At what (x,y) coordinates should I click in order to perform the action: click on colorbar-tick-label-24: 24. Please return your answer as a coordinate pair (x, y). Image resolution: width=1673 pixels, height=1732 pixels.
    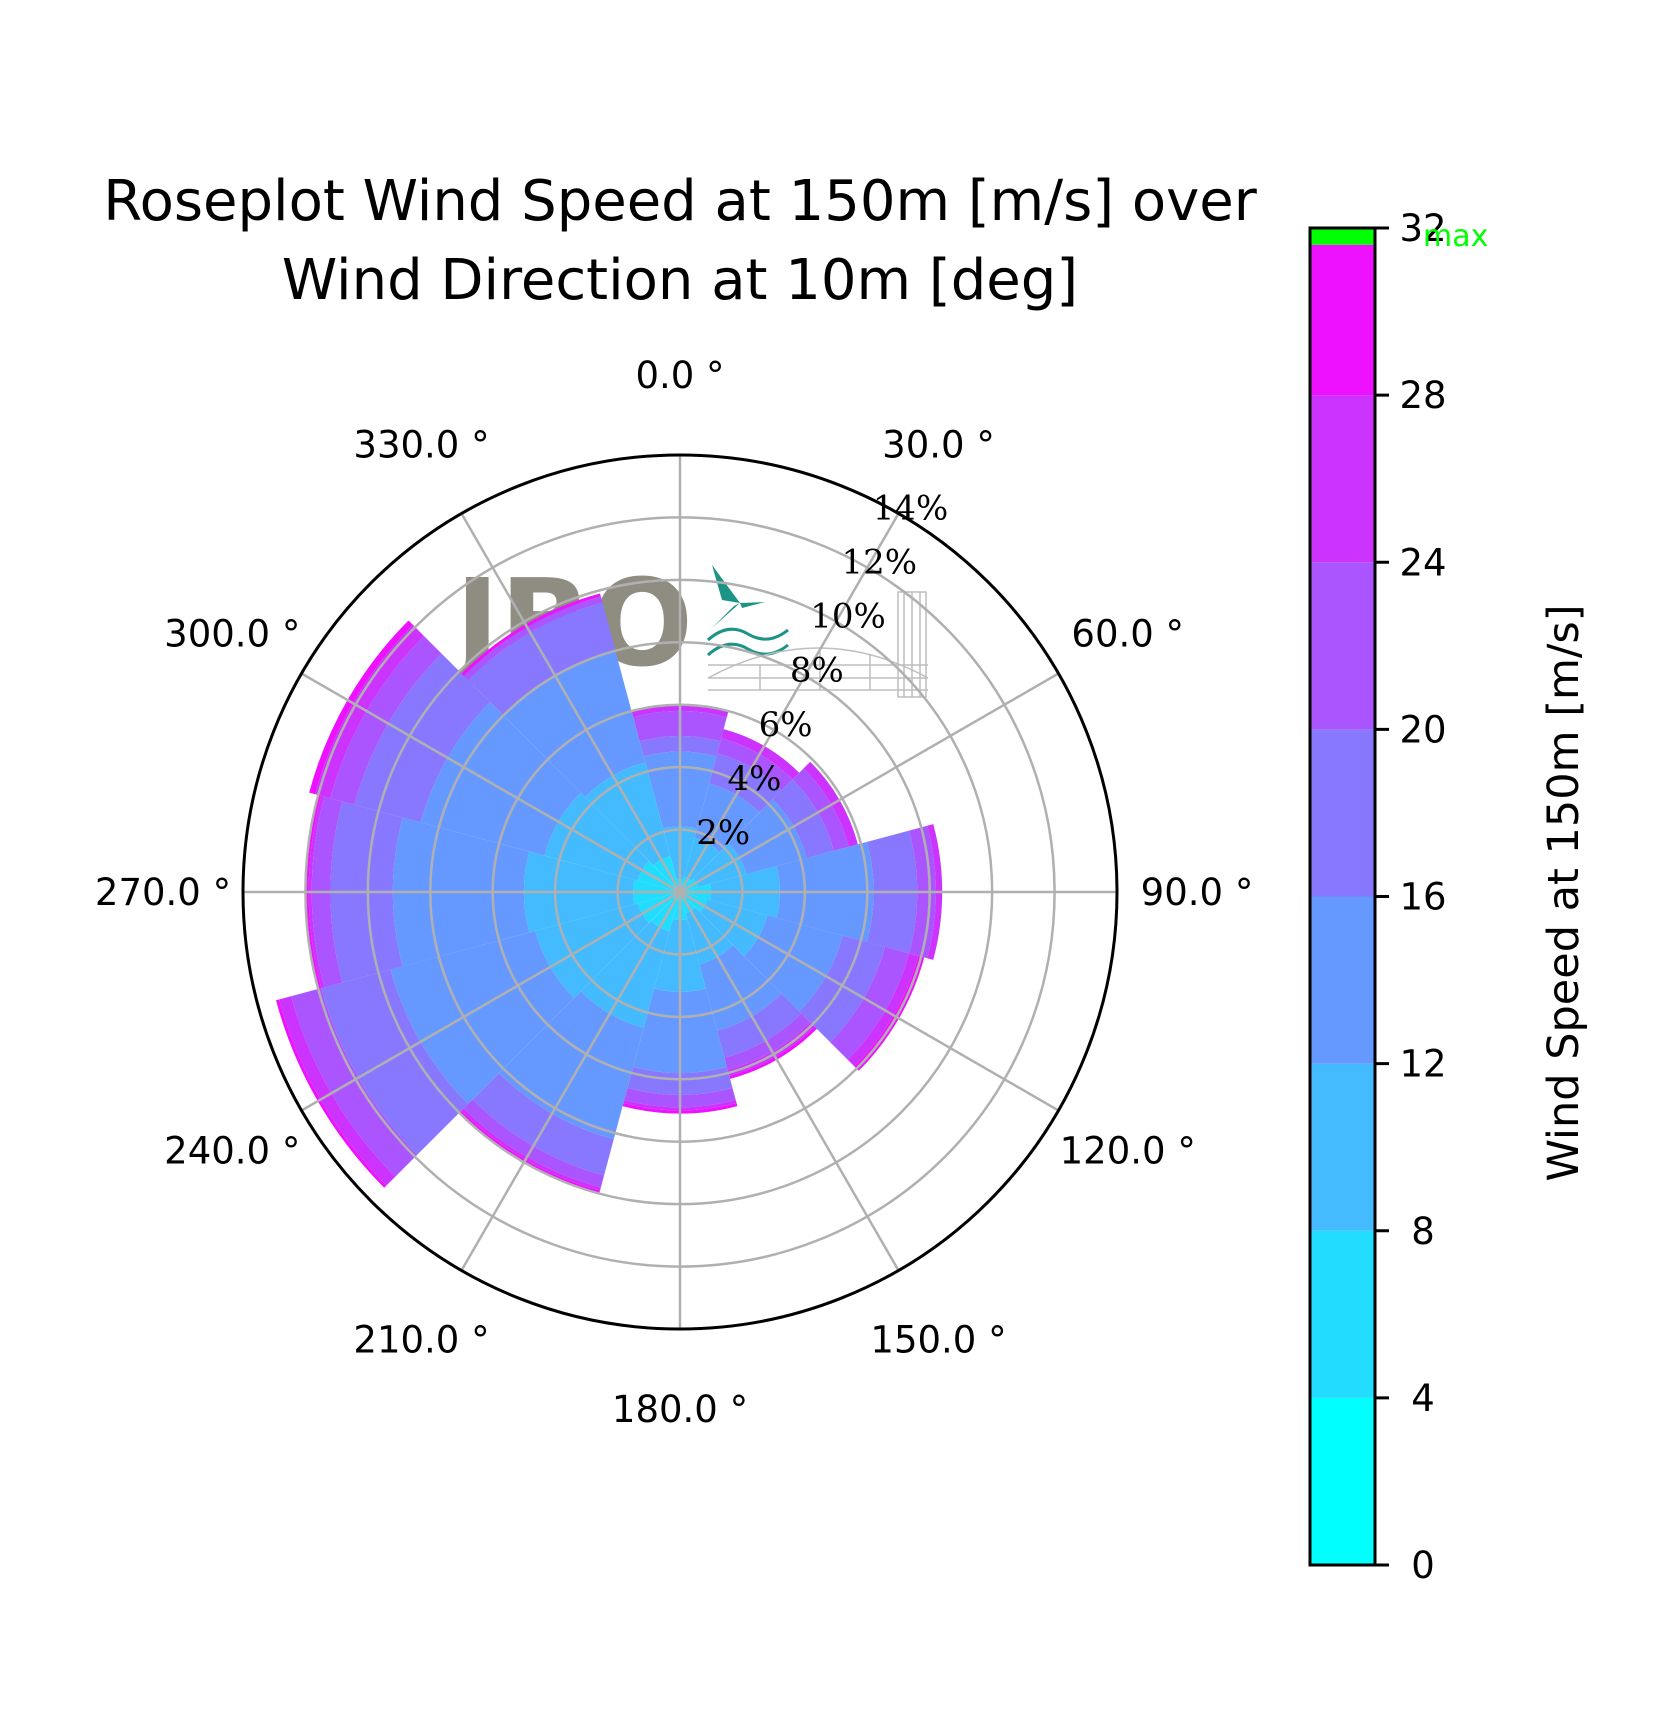
    Looking at the image, I should click on (1422, 562).